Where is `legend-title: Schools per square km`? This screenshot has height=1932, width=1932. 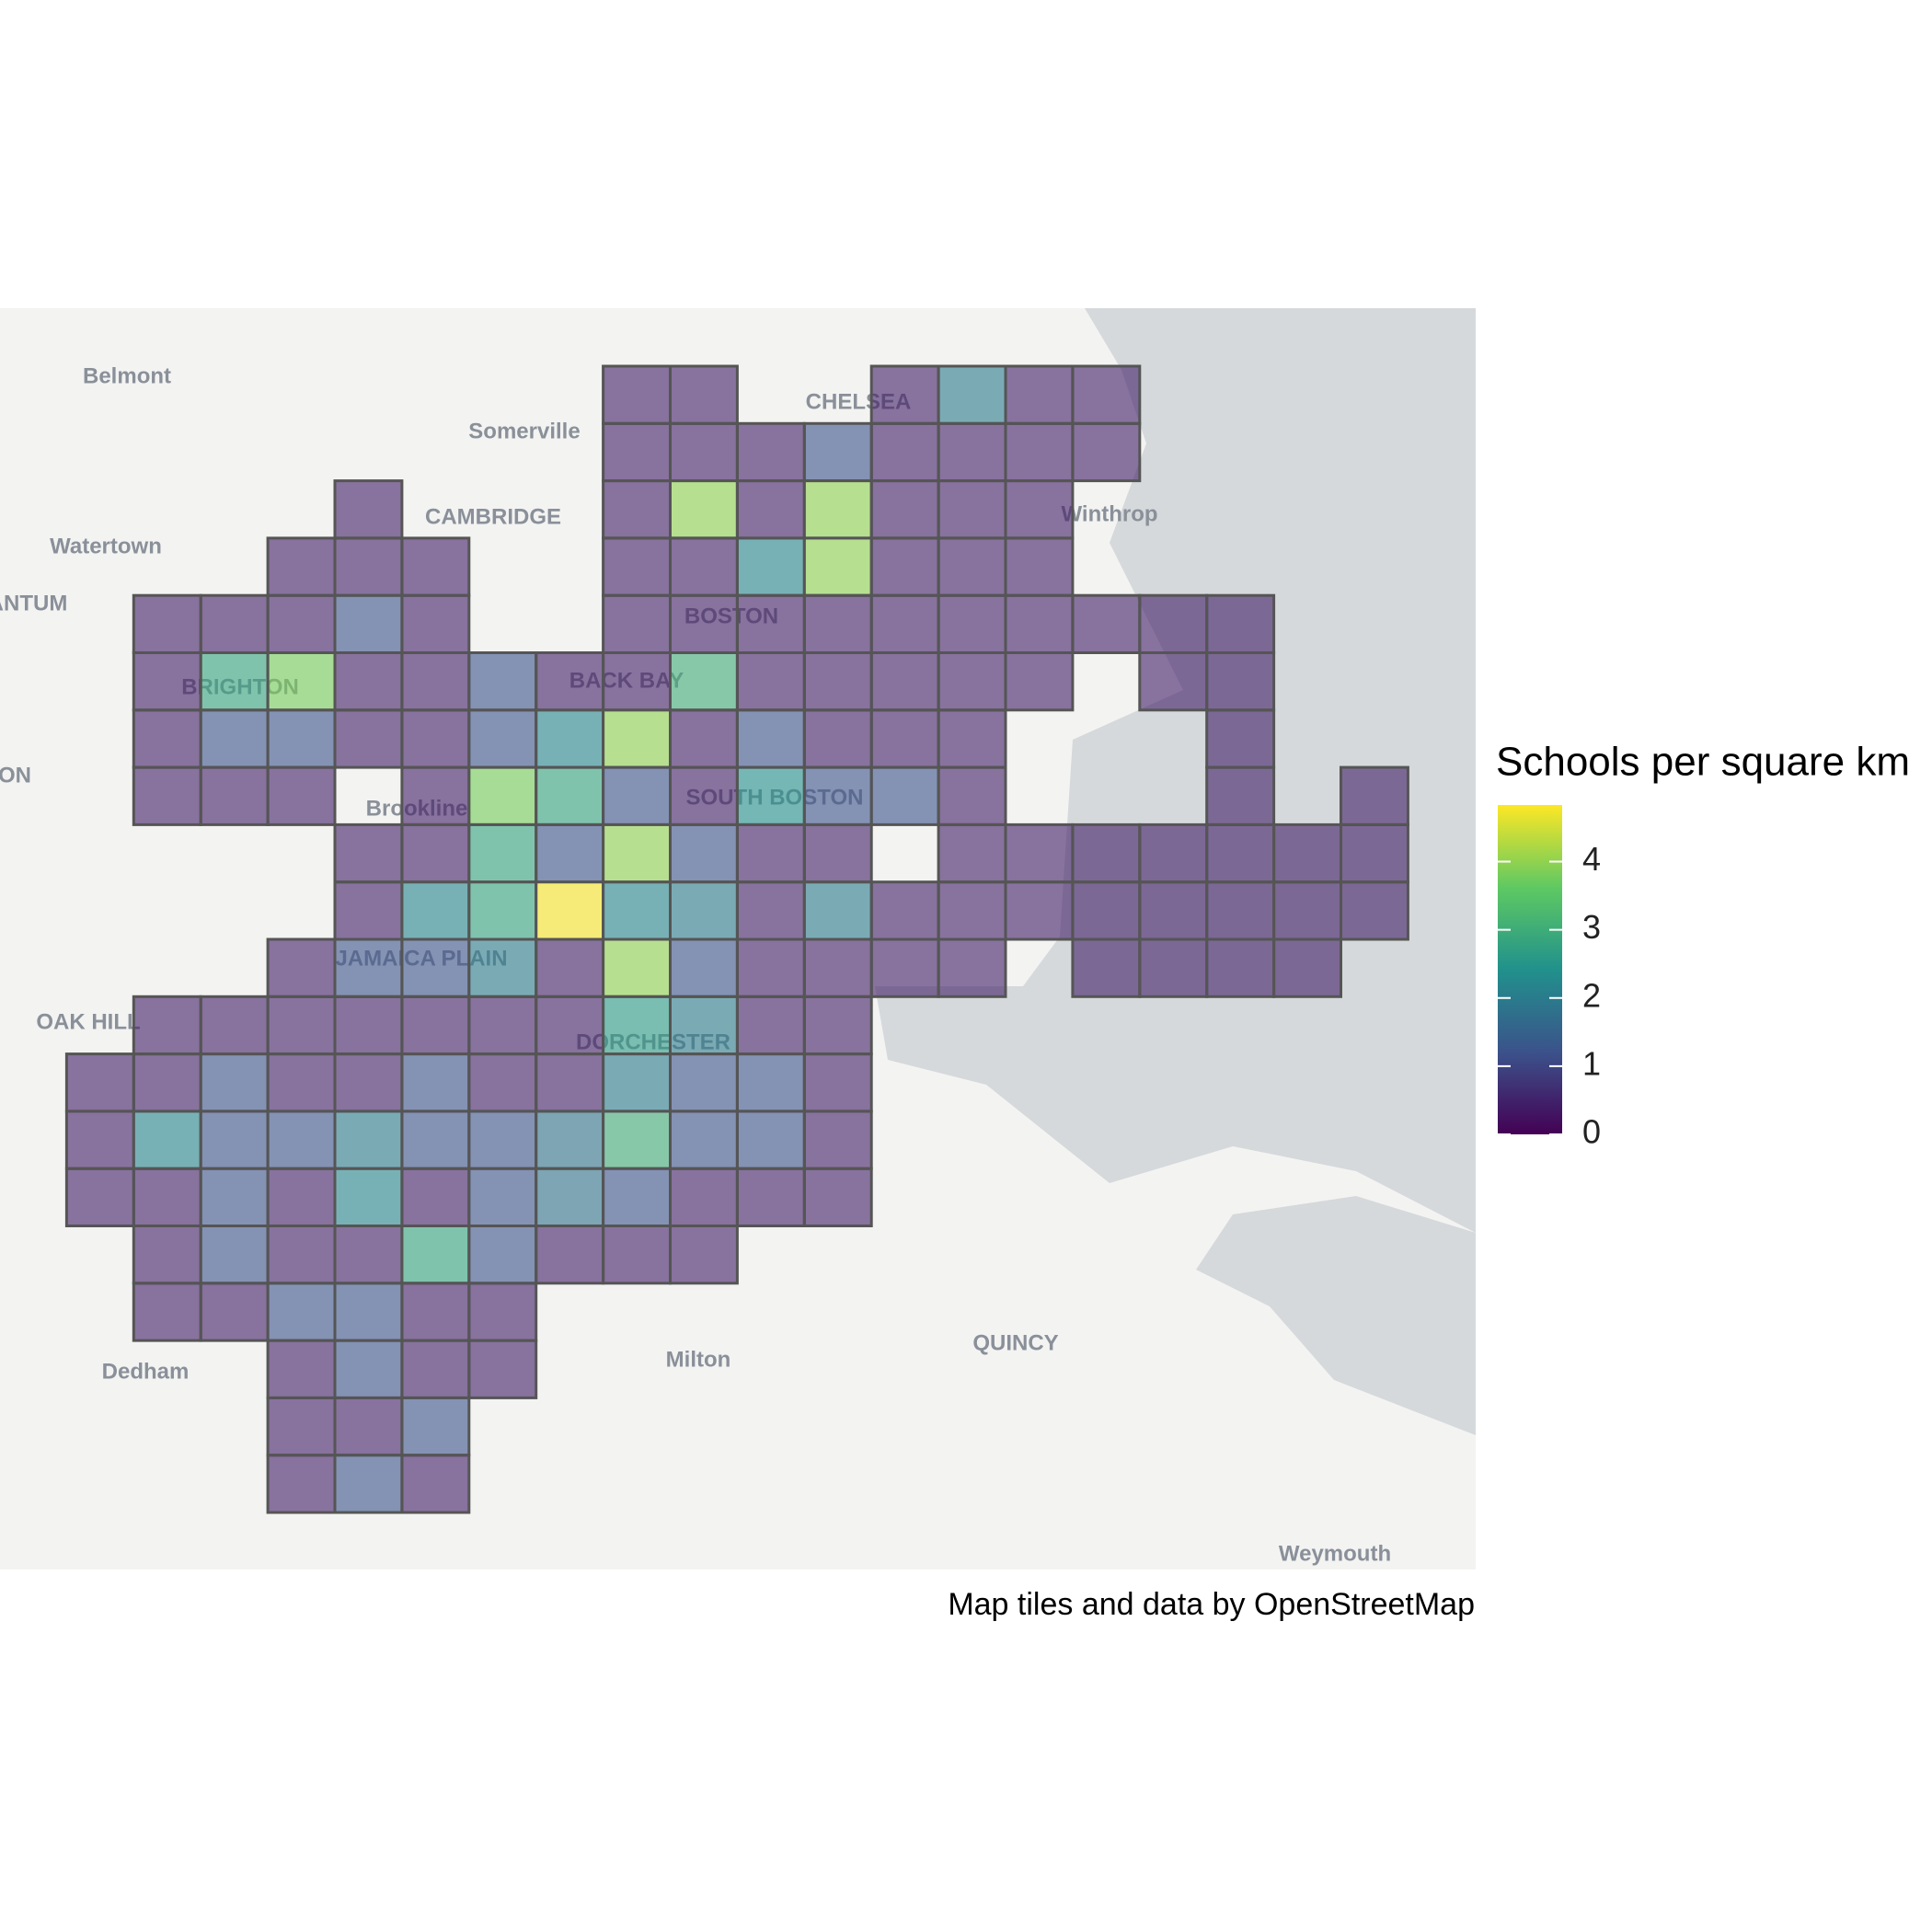
legend-title: Schools per square km is located at coordinates (1703, 762).